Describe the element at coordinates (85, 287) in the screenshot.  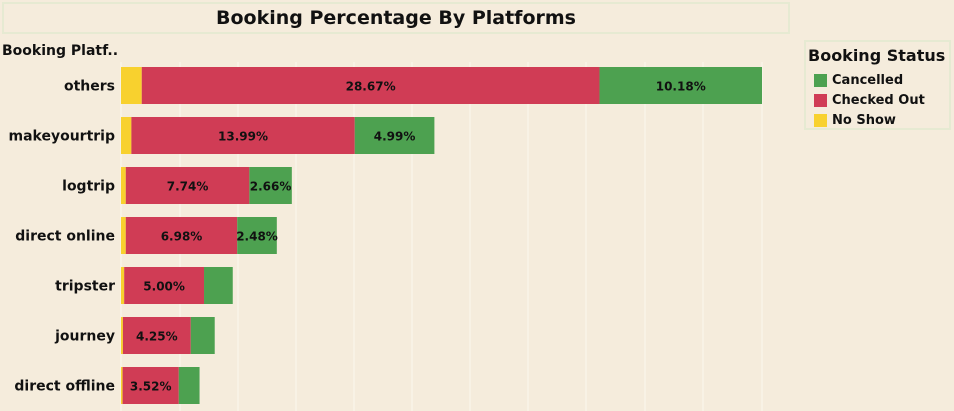
I see `category-label: tripster` at that location.